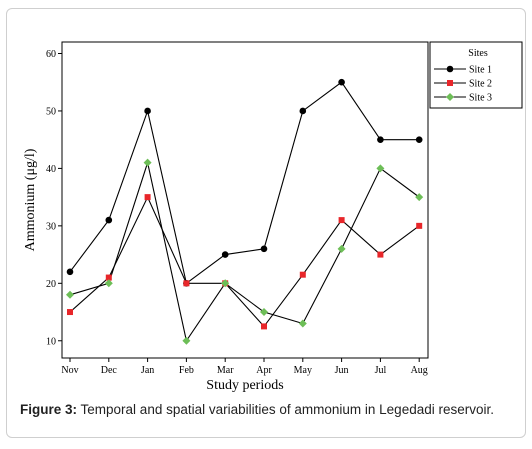 The height and width of the screenshot is (449, 532). I want to click on x-tick-label-mar: Mar, so click(225, 370).